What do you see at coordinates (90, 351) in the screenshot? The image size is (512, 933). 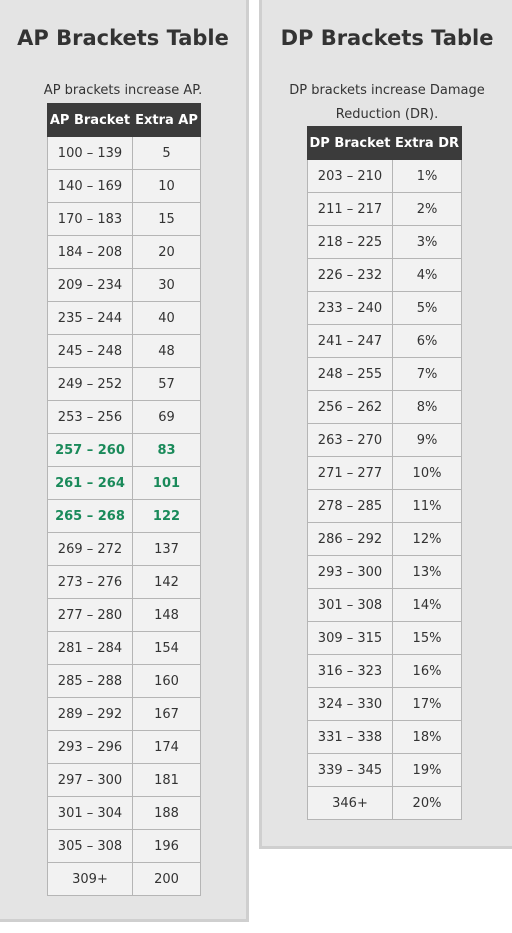 I see `ap-bracket-cell: 245 – 248` at bounding box center [90, 351].